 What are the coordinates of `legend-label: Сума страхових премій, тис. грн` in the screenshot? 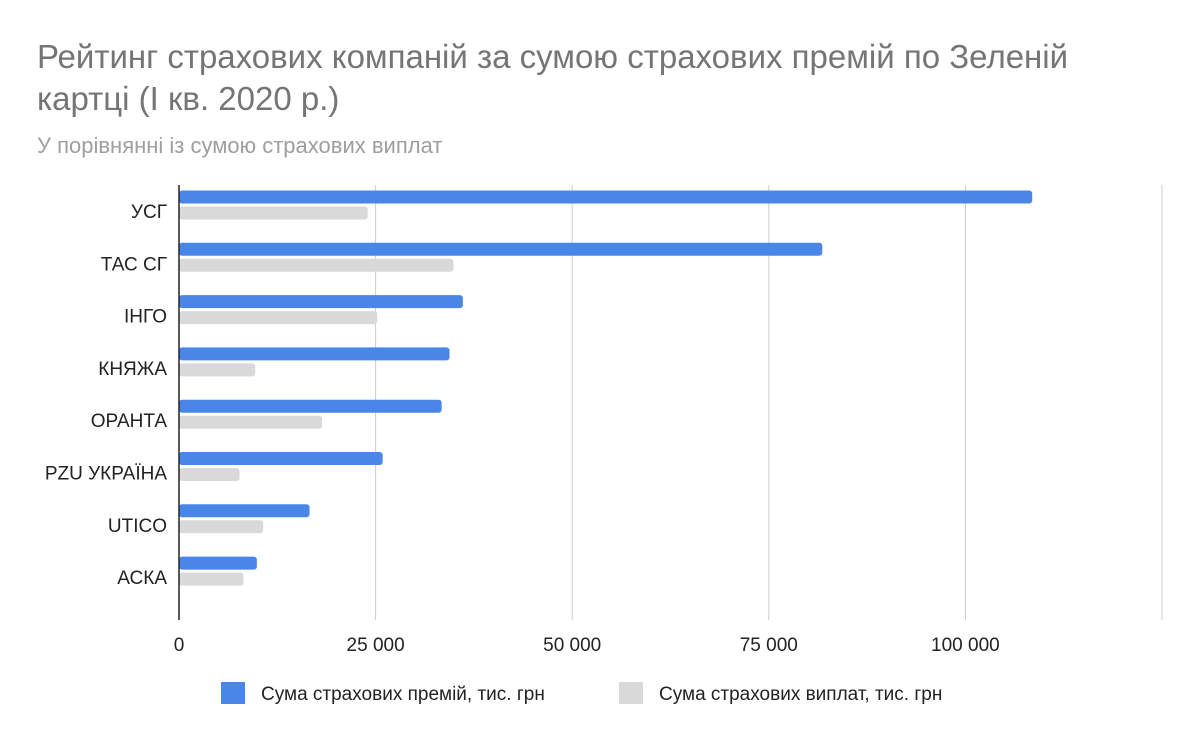 It's located at (403, 694).